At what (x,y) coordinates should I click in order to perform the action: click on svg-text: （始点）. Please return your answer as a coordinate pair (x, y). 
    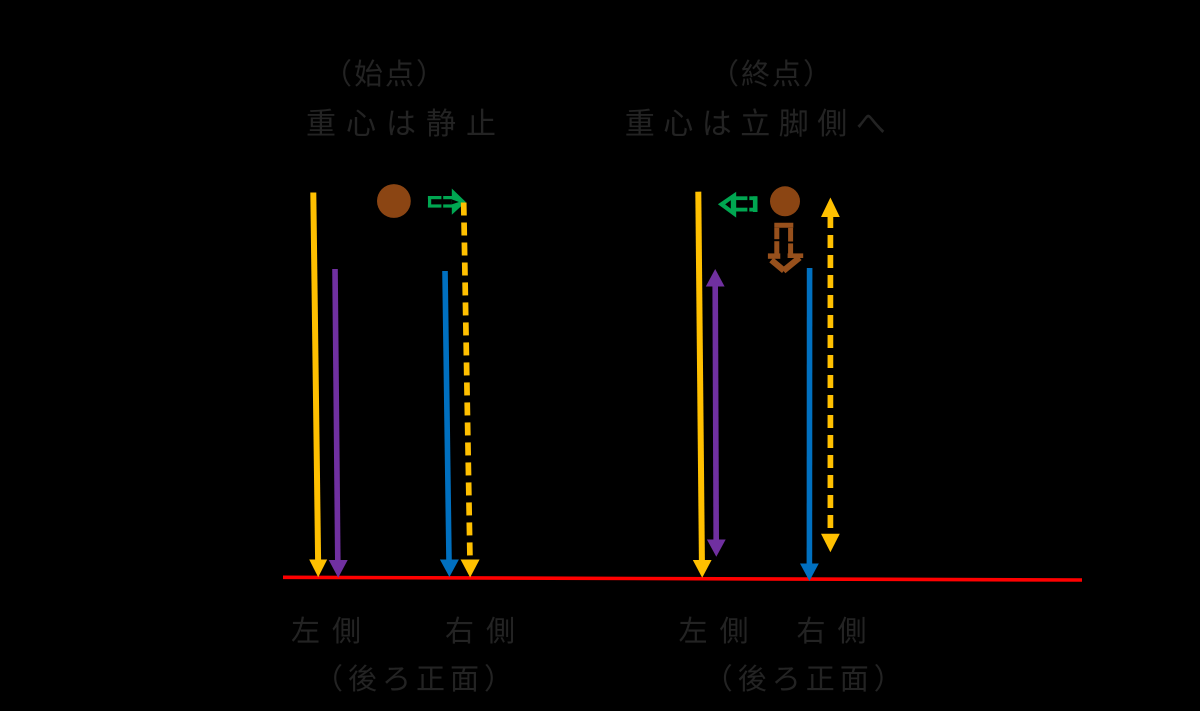
    Looking at the image, I should click on (385, 74).